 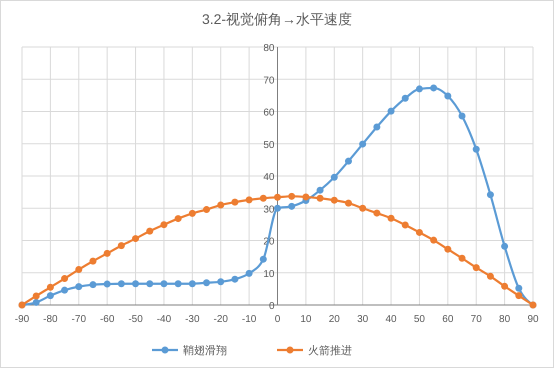 What do you see at coordinates (164, 319) in the screenshot?
I see `x-tick-label: -40` at bounding box center [164, 319].